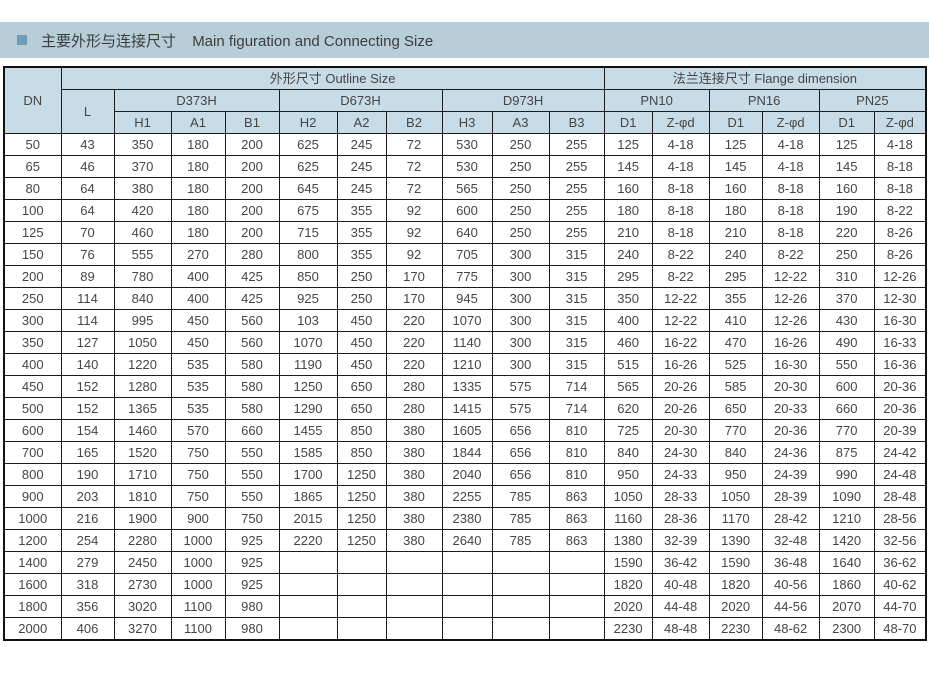 This screenshot has height=695, width=929. Describe the element at coordinates (414, 144) in the screenshot. I see `cell: 72` at that location.